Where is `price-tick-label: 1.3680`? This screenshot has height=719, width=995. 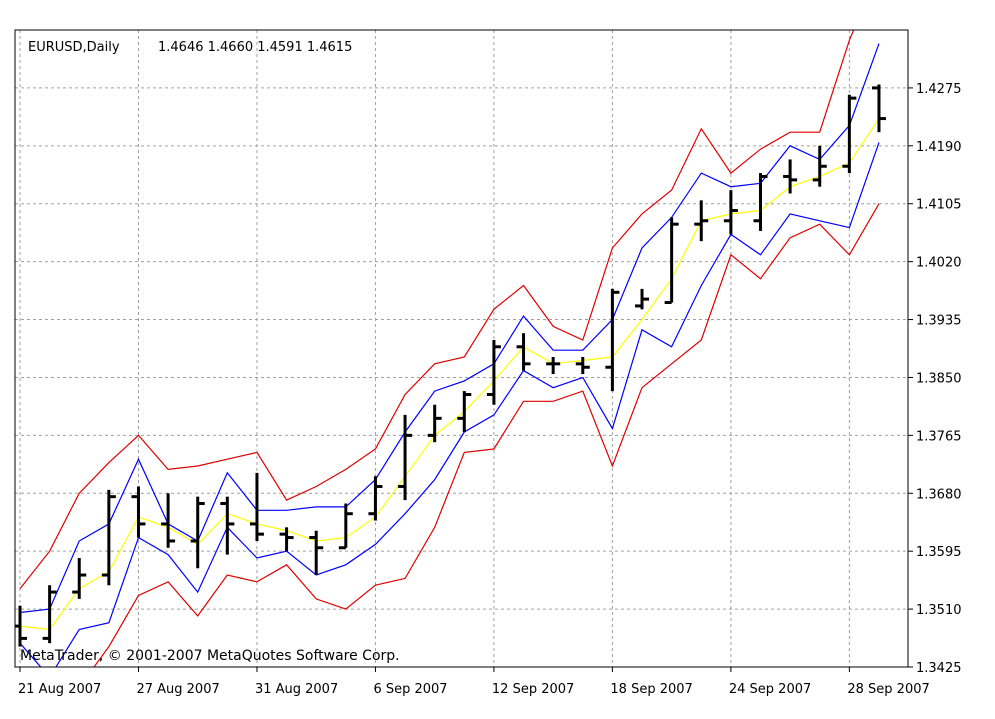 price-tick-label: 1.3680 is located at coordinates (939, 494).